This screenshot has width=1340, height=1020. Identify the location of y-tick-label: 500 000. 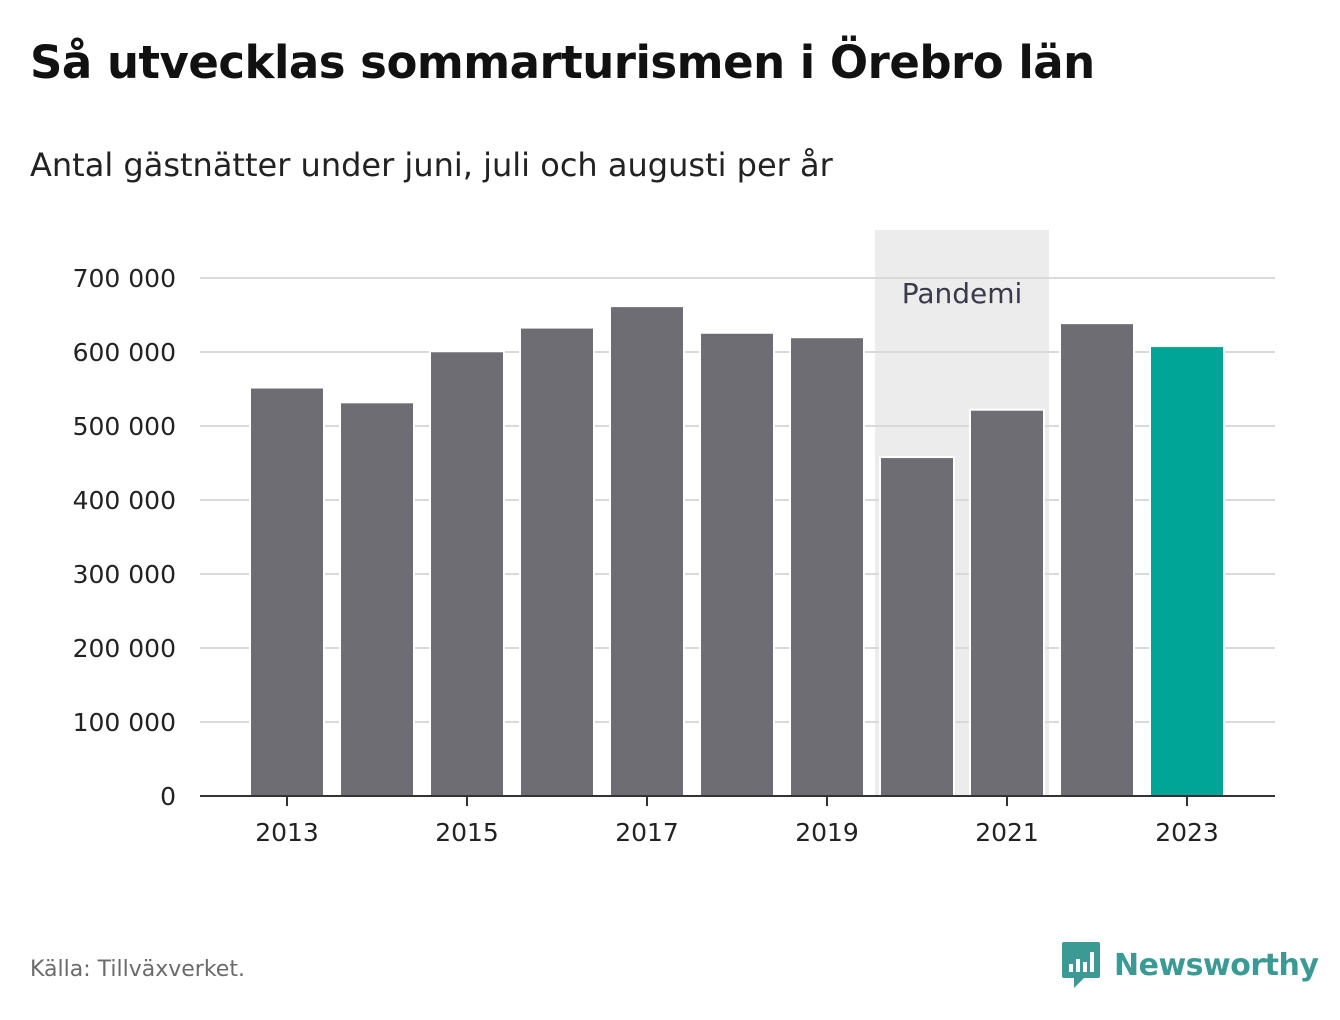
(124, 426).